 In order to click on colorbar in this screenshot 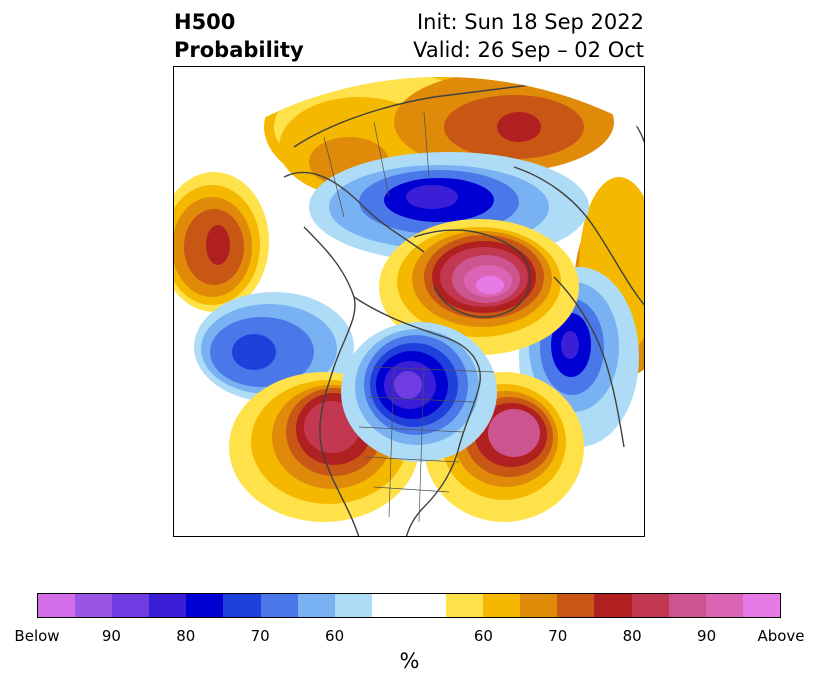, I will do `click(409, 605)`.